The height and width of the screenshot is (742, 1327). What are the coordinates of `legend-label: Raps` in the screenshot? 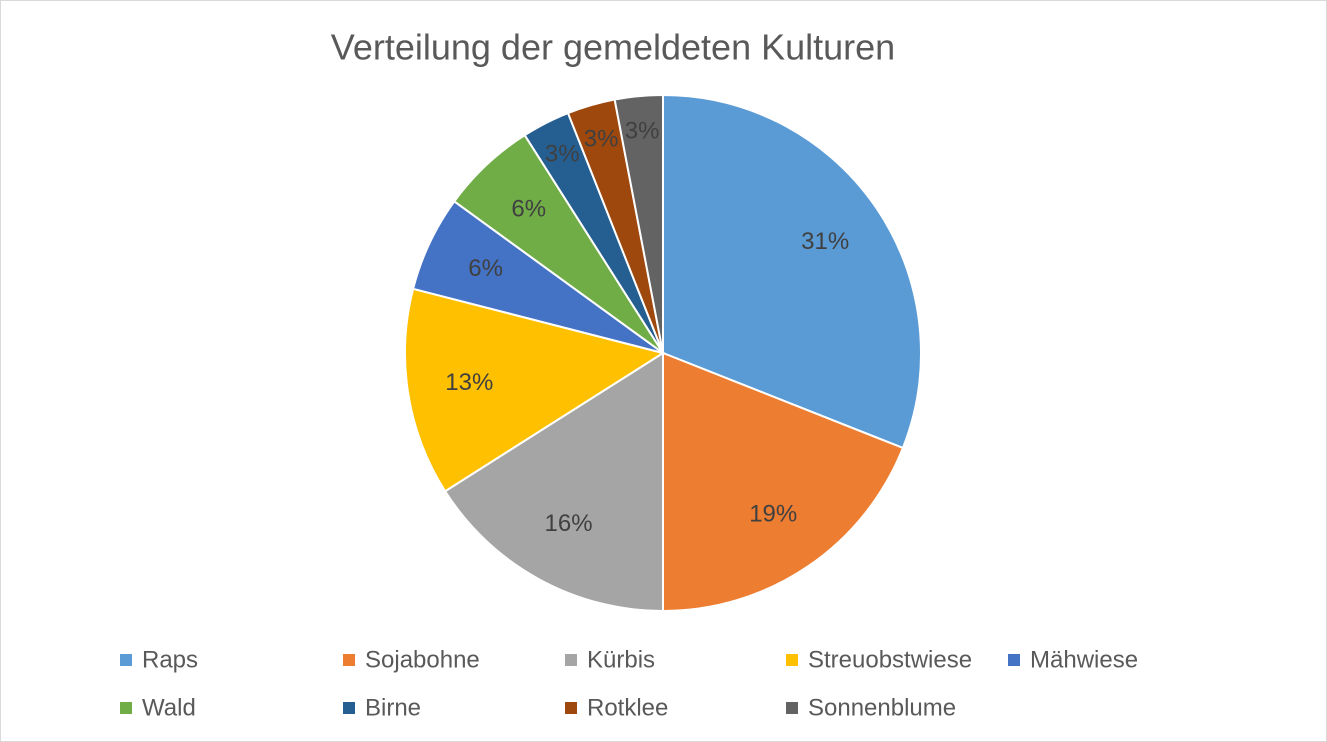 It's located at (170, 659).